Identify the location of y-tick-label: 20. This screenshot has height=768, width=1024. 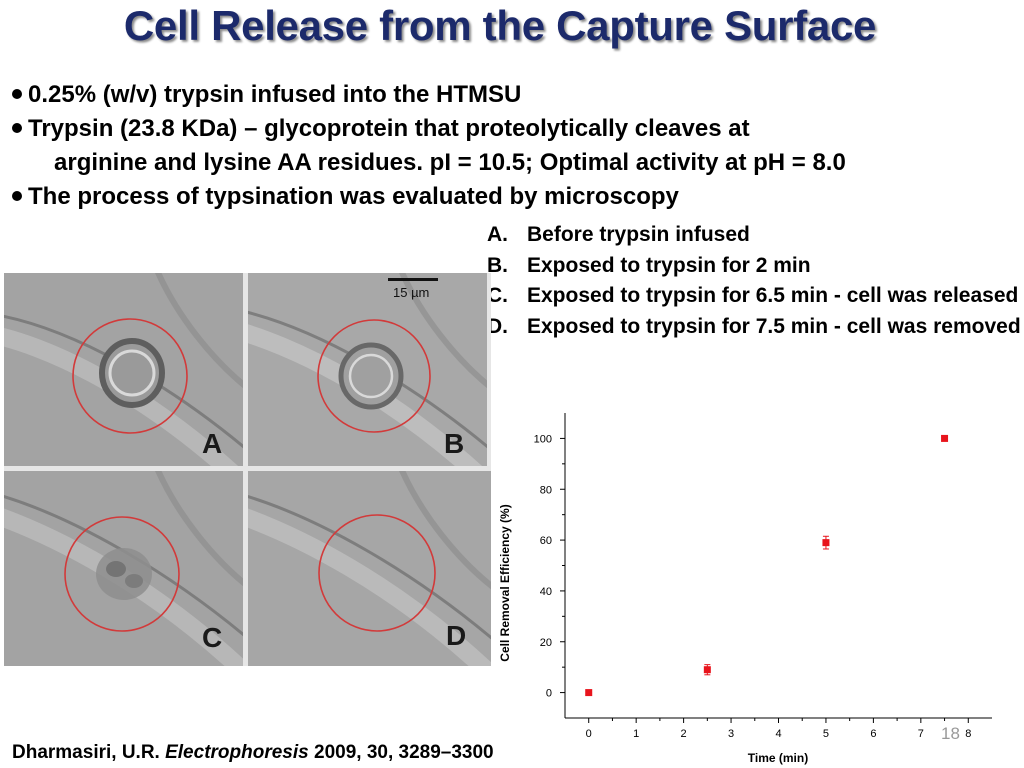
(546, 643).